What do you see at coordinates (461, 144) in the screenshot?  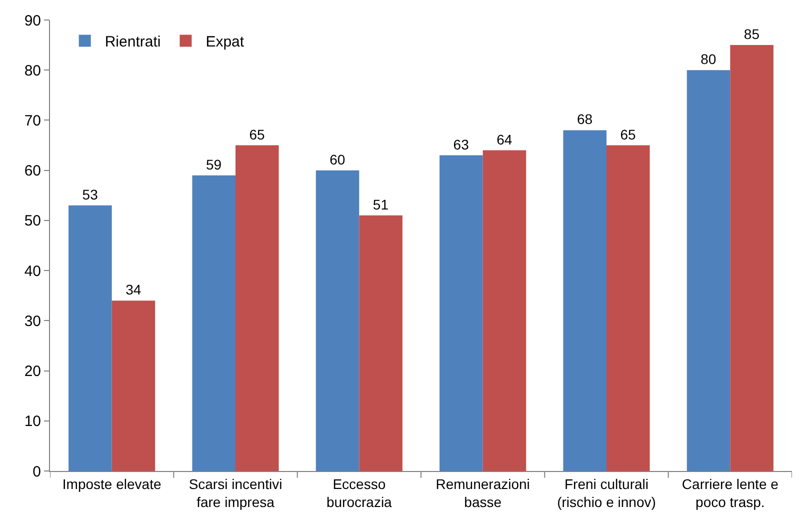 I see `data-label: 63` at bounding box center [461, 144].